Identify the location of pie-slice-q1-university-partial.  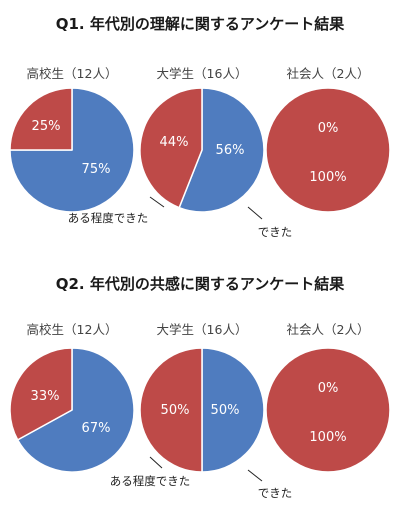
(171, 148).